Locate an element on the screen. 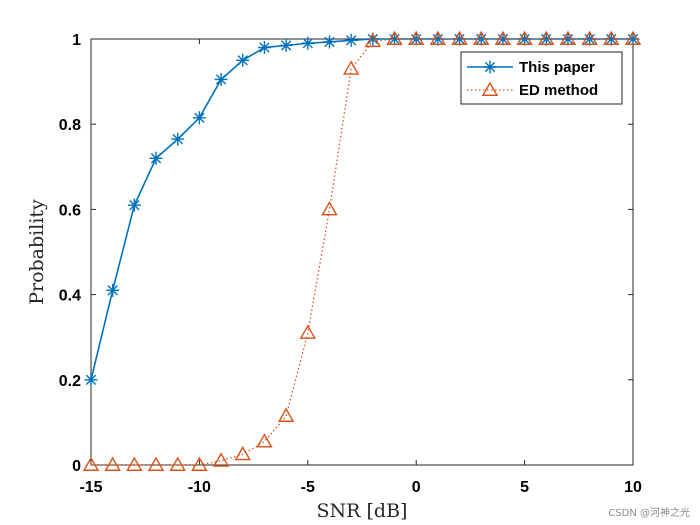 This screenshot has height=525, width=700. legend: This paper ED method is located at coordinates (541, 78).